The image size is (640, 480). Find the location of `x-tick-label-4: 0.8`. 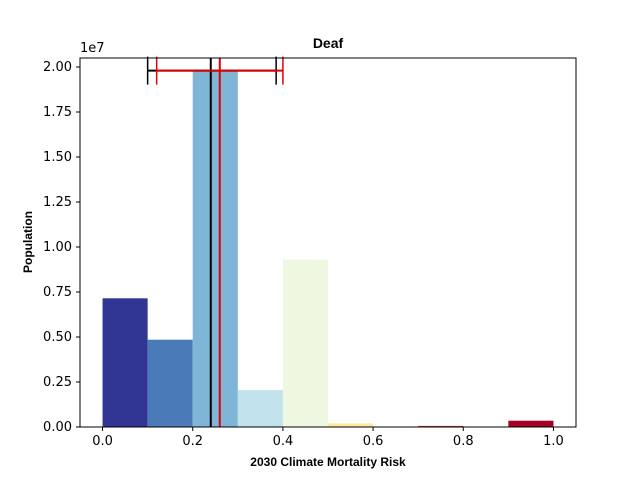

x-tick-label-4: 0.8 is located at coordinates (463, 441).